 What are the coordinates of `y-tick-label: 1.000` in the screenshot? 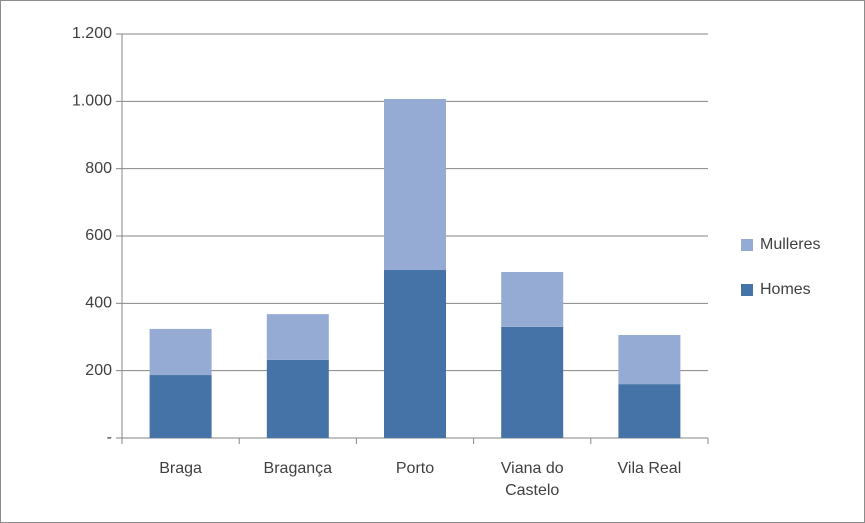 It's located at (92, 101).